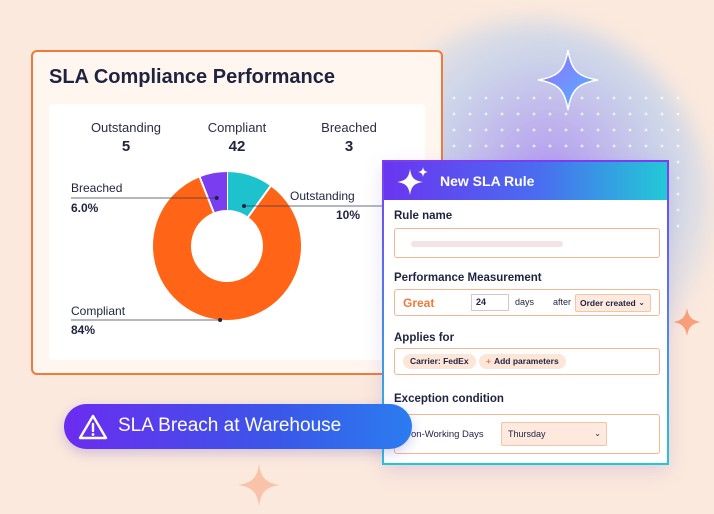 Image resolution: width=714 pixels, height=514 pixels. I want to click on rule-name-input, so click(527, 243).